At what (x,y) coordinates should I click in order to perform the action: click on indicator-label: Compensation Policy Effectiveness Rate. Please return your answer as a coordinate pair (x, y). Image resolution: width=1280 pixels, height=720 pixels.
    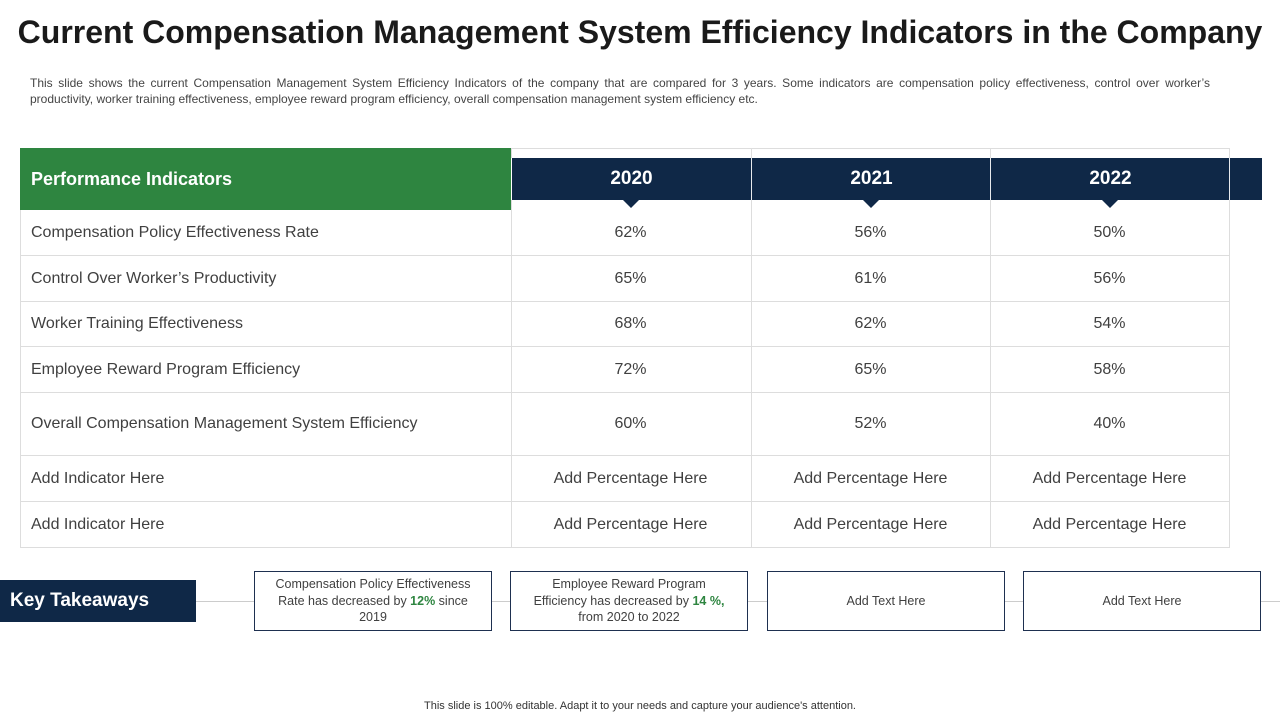
    Looking at the image, I should click on (175, 232).